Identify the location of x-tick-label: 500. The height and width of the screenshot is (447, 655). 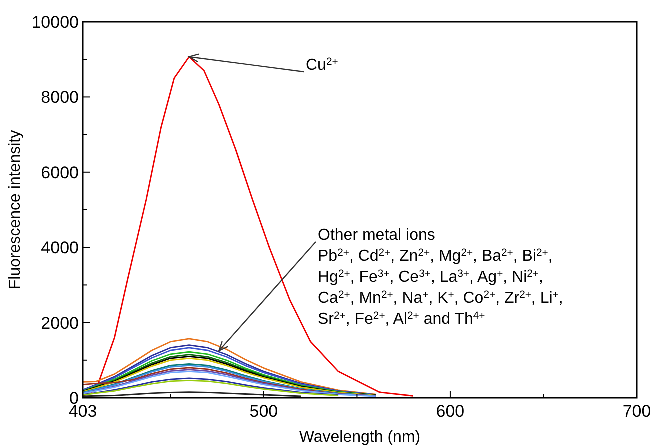
(264, 411).